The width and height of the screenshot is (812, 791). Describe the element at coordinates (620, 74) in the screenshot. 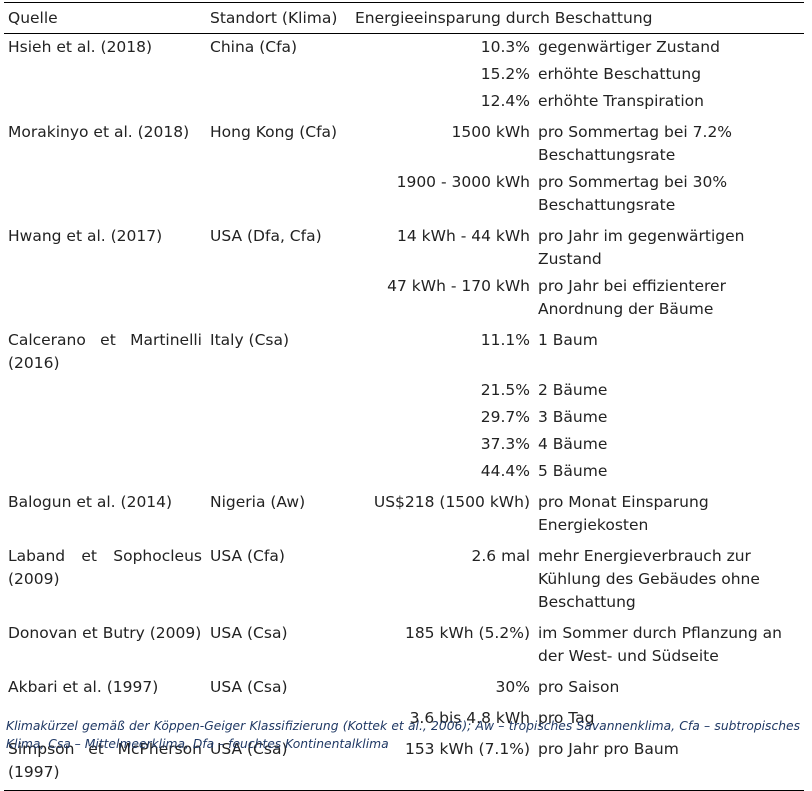

I see `cell-description: erhöhte Beschattung` at that location.